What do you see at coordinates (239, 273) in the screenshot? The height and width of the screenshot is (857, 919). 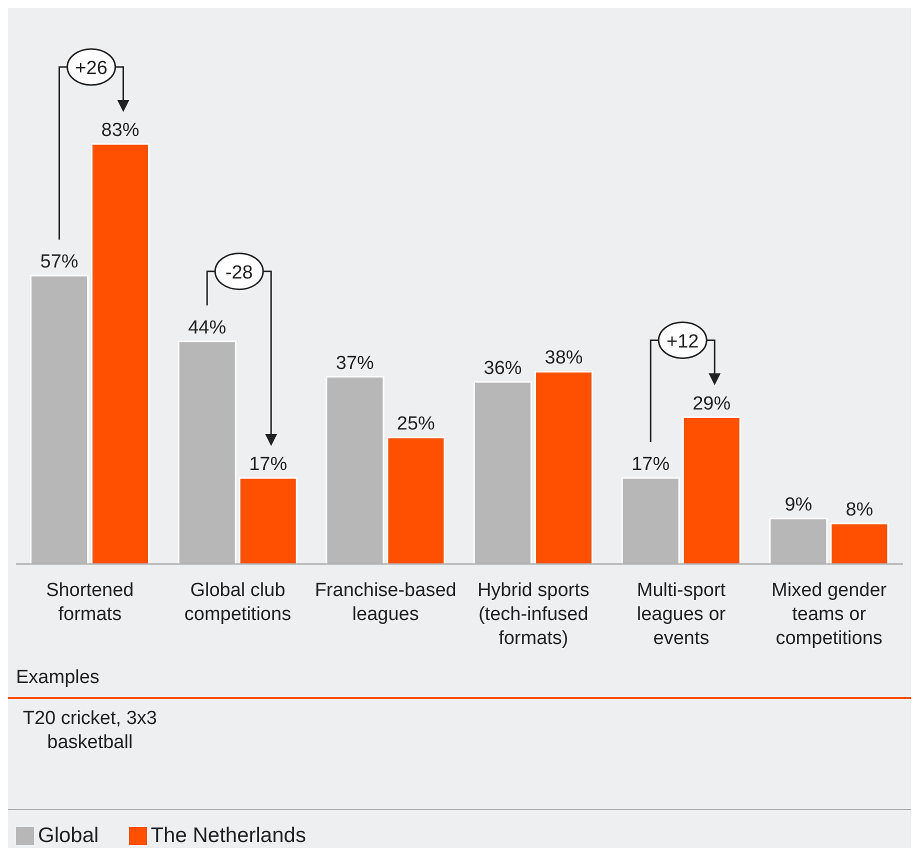 I see `annotation: -28` at bounding box center [239, 273].